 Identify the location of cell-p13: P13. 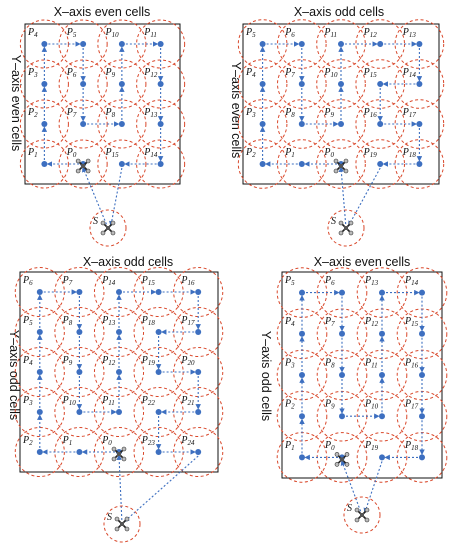
(119, 332).